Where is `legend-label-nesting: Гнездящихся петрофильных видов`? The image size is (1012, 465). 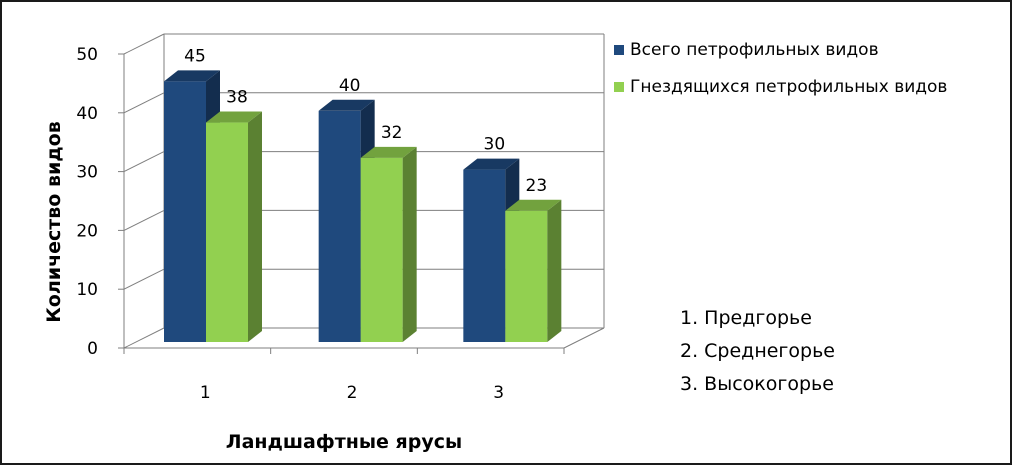 legend-label-nesting: Гнездящихся петрофильных видов is located at coordinates (789, 87).